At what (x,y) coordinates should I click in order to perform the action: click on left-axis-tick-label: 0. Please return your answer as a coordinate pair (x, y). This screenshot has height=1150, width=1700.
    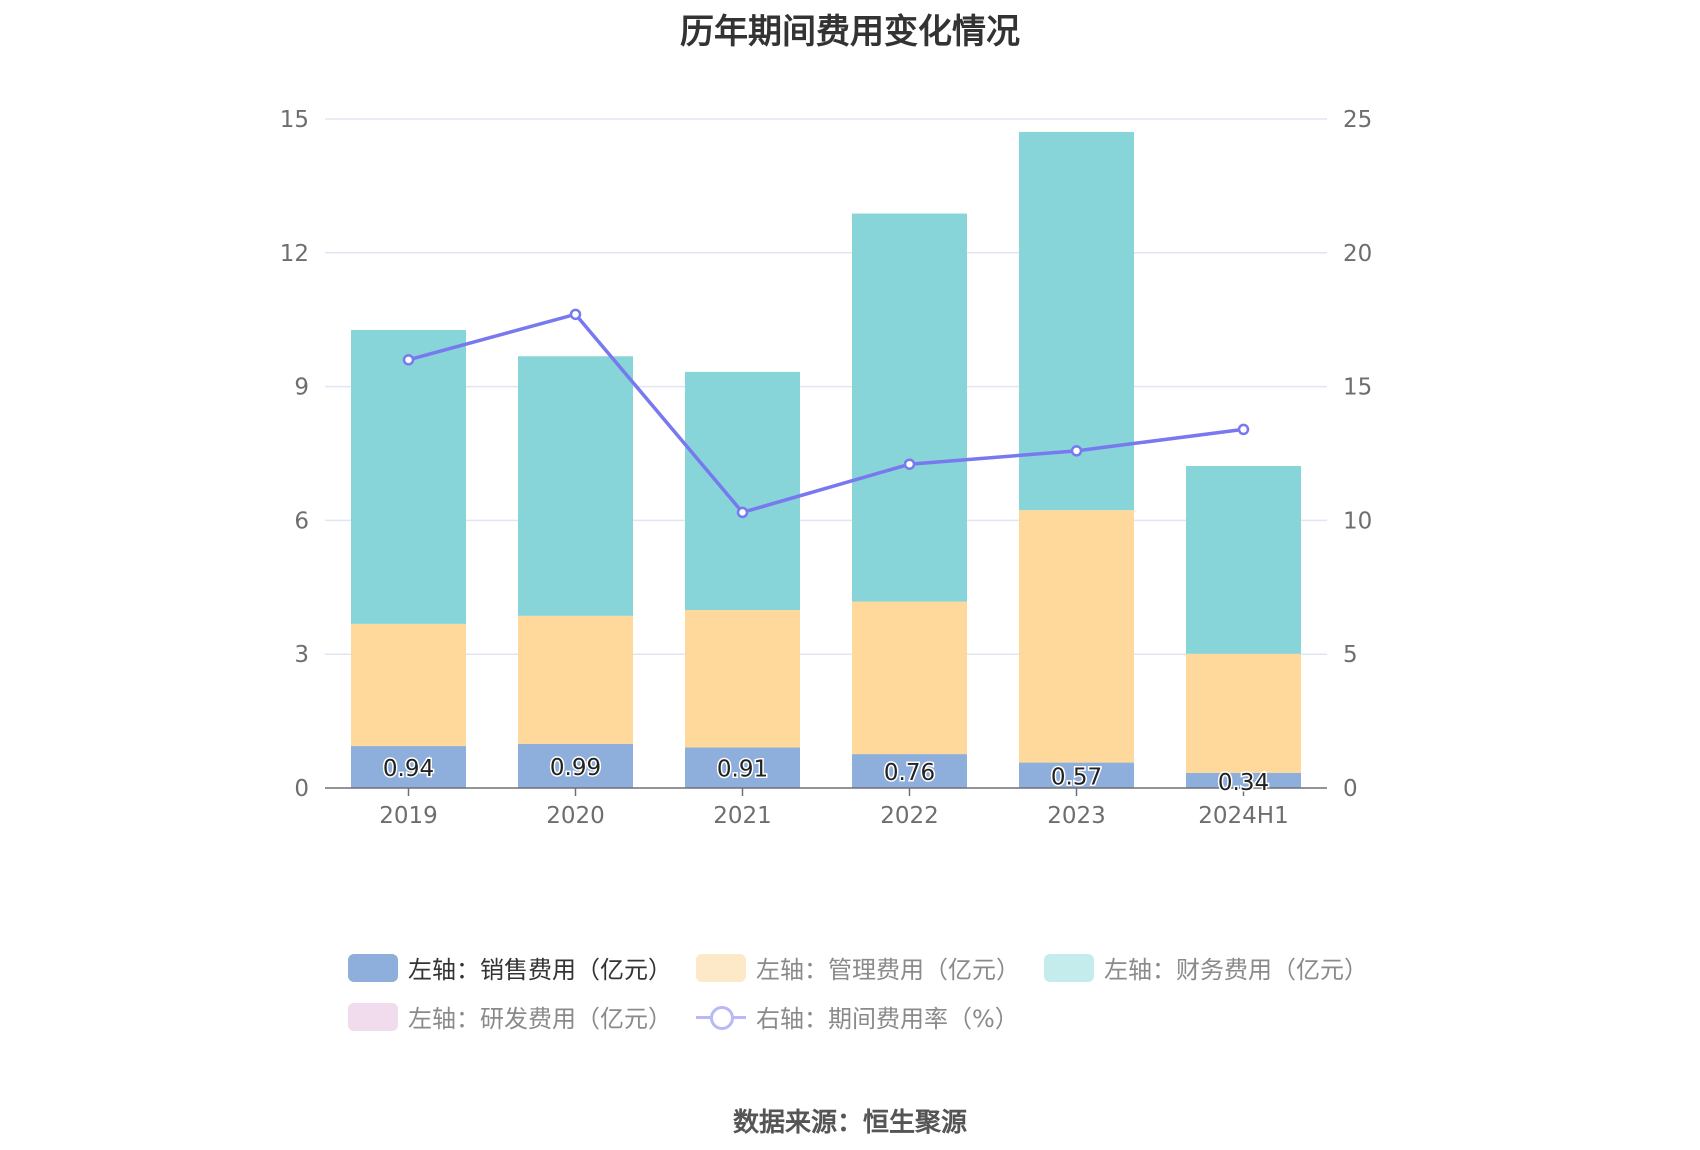
    Looking at the image, I should click on (301, 789).